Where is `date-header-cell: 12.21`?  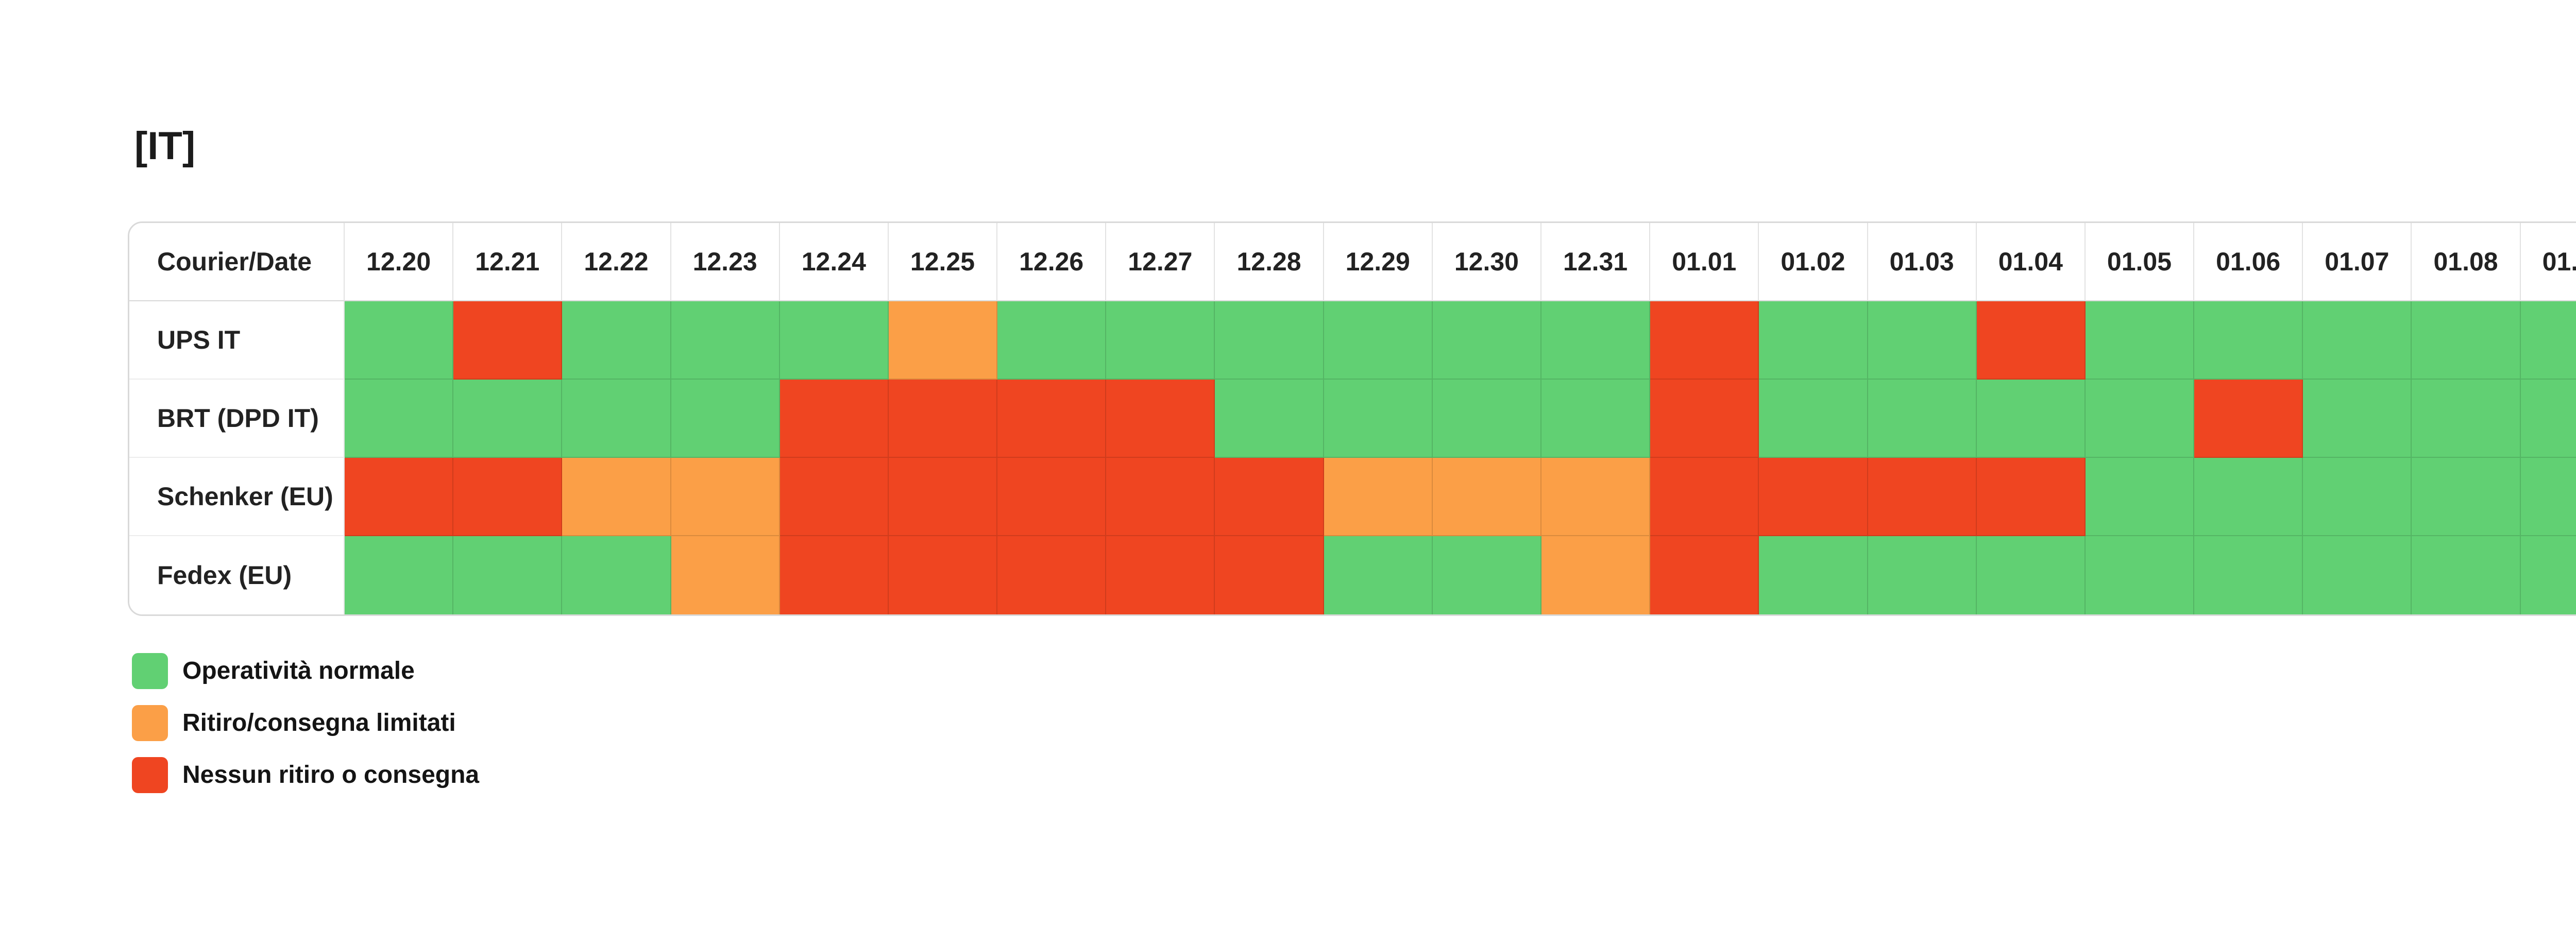 date-header-cell: 12.21 is located at coordinates (508, 262).